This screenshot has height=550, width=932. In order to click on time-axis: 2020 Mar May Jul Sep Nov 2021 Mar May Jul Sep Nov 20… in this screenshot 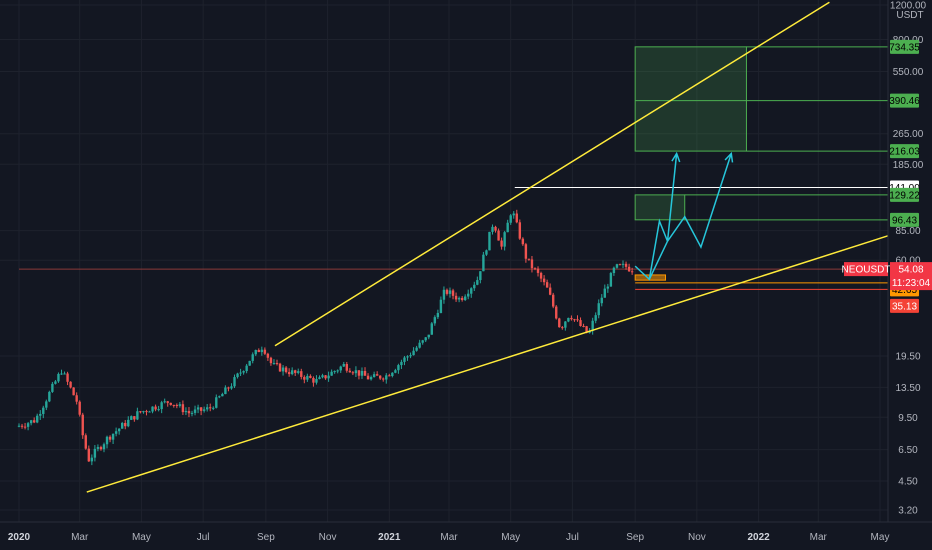, I will do `click(466, 532)`.